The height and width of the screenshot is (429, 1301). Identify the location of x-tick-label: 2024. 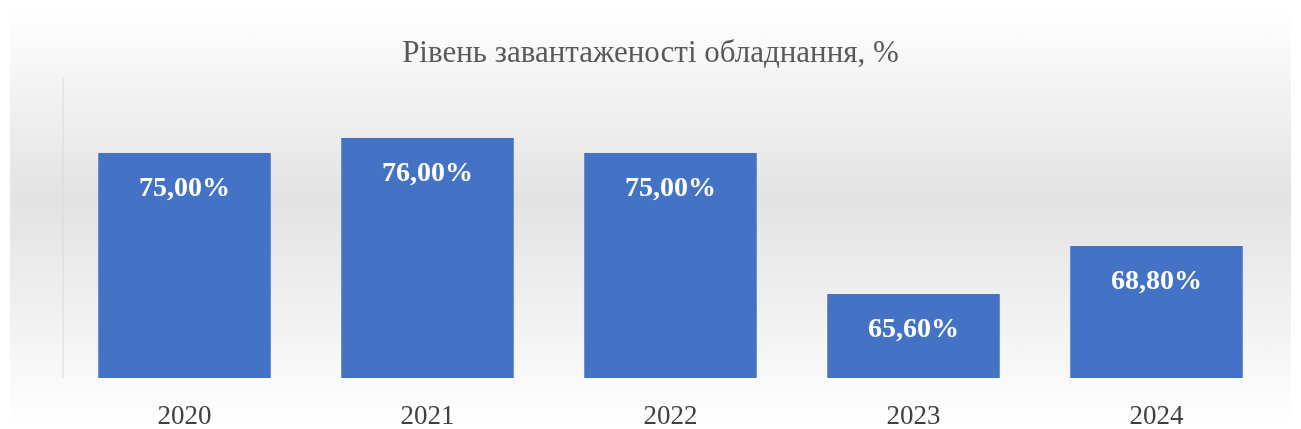
(1156, 414).